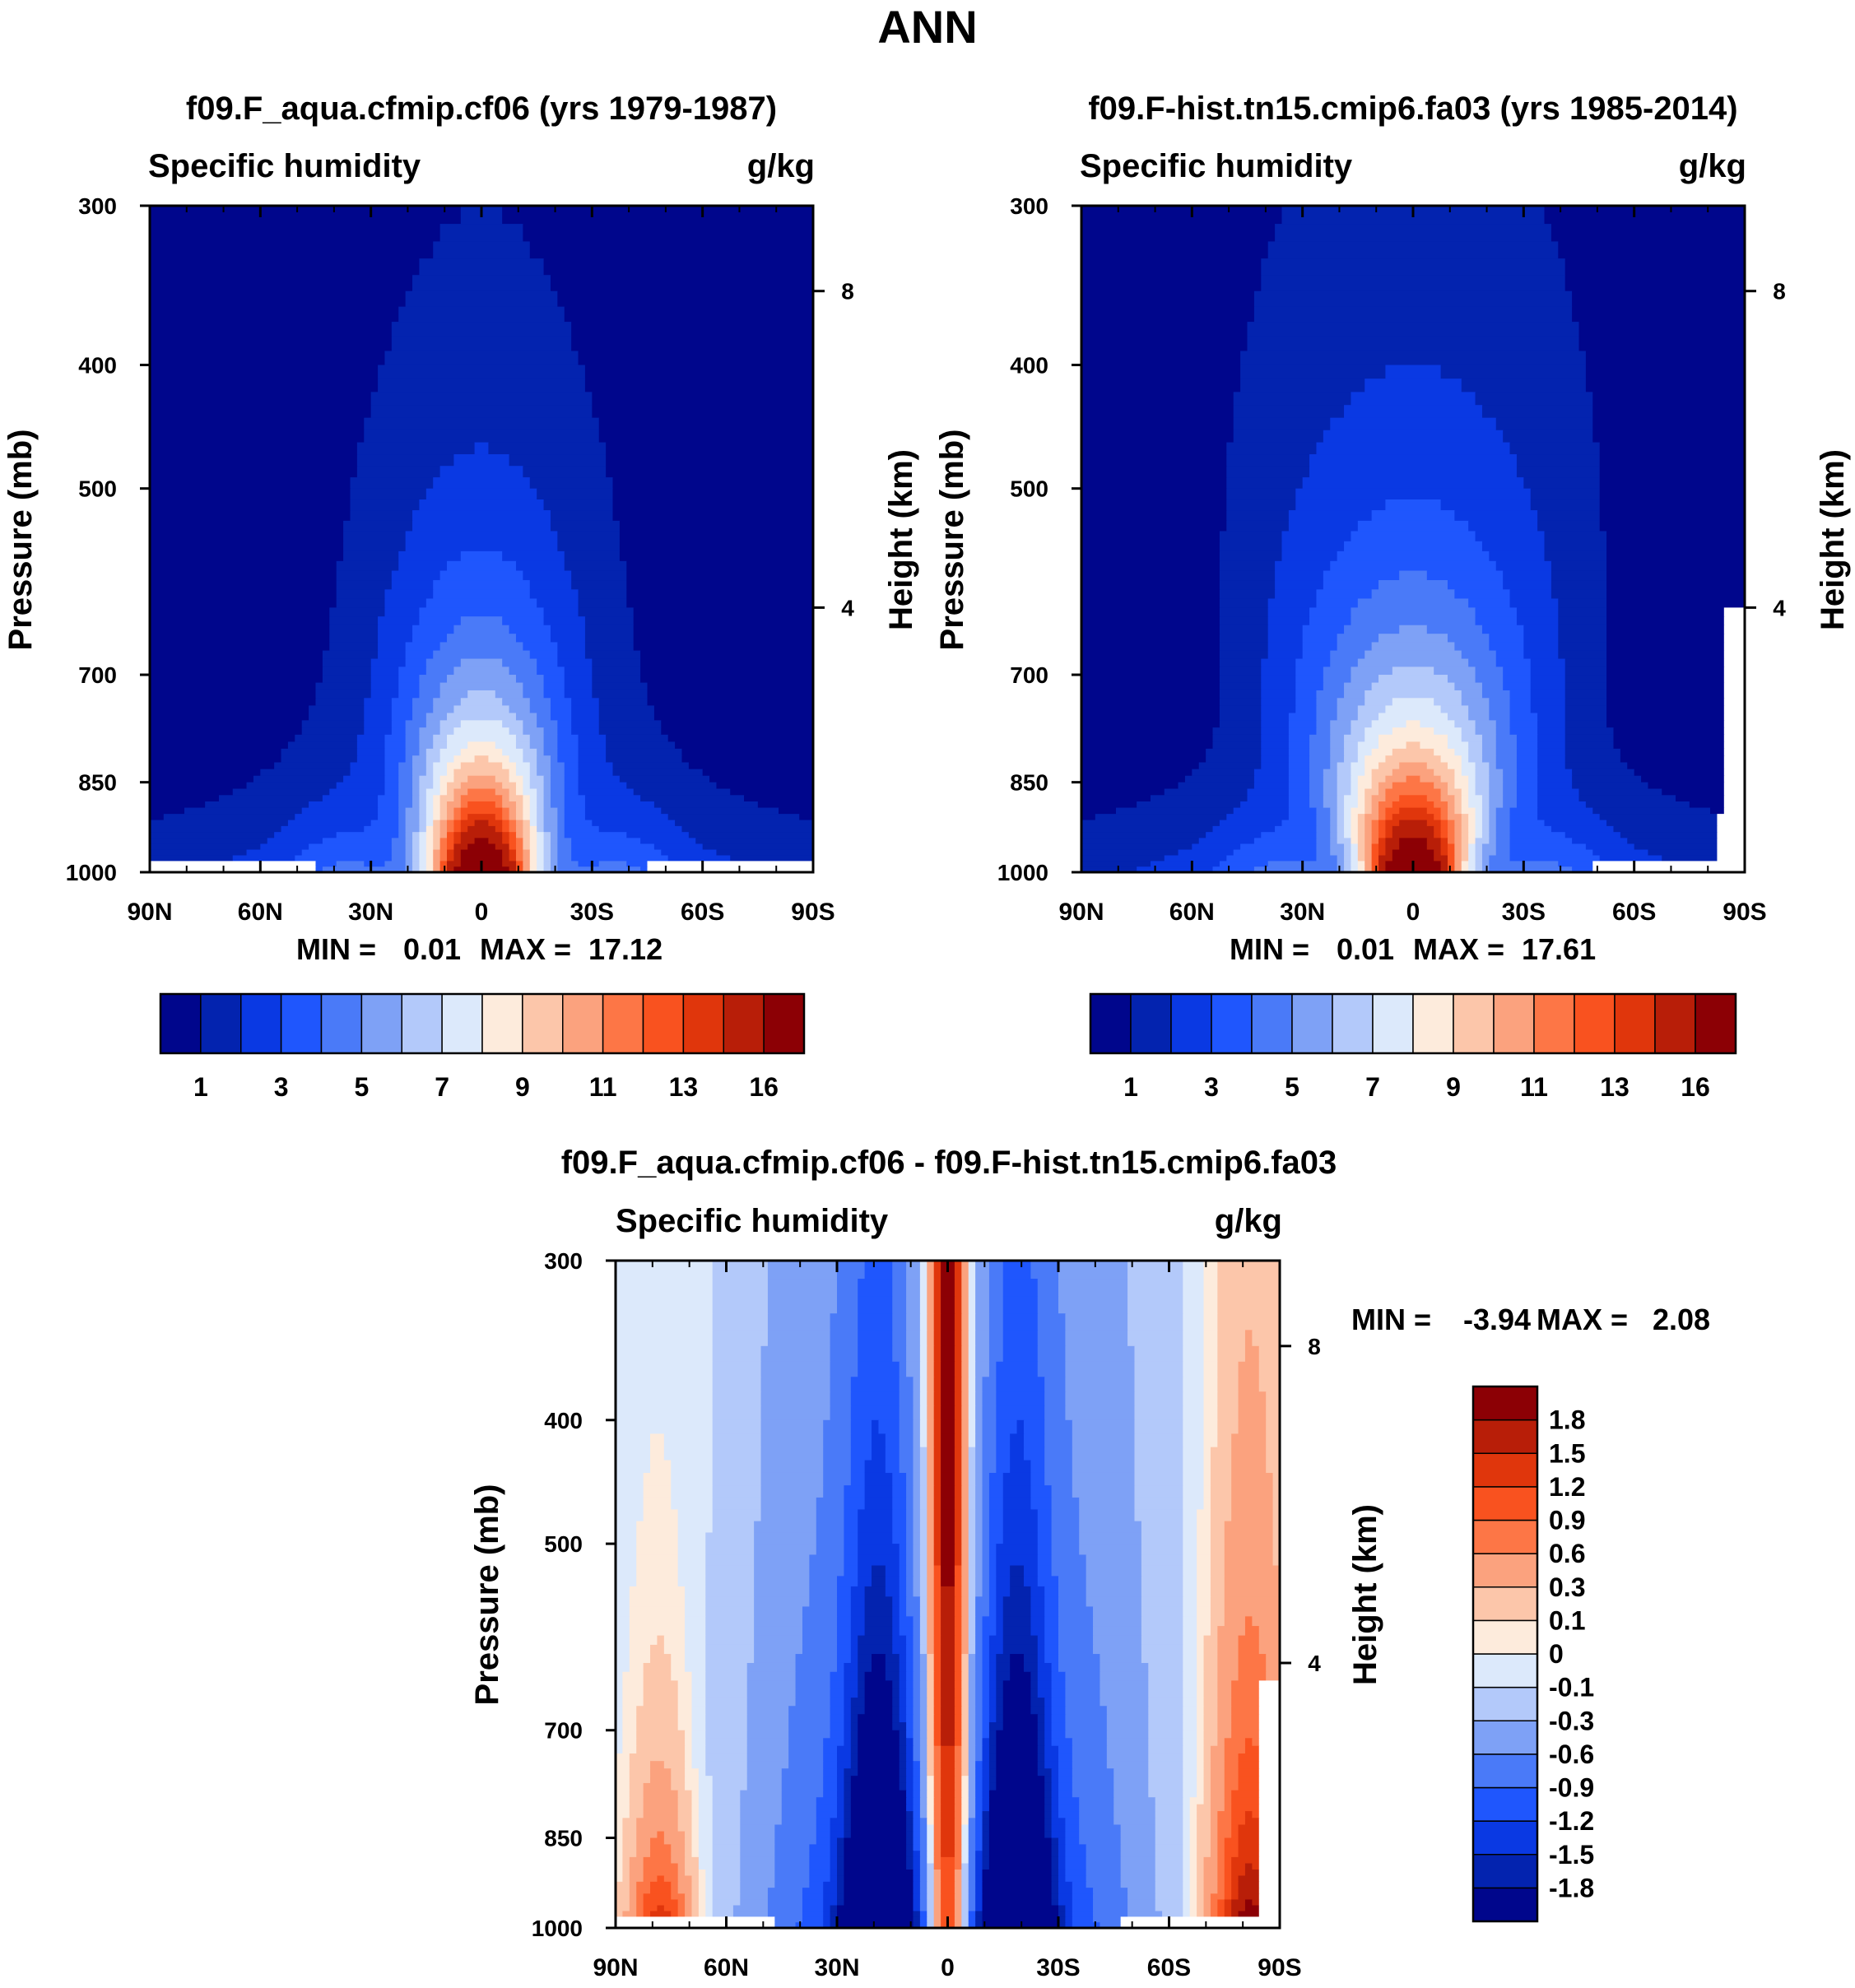 The height and width of the screenshot is (1988, 1855). What do you see at coordinates (1505, 1503) in the screenshot?
I see `colorbar-swatch` at bounding box center [1505, 1503].